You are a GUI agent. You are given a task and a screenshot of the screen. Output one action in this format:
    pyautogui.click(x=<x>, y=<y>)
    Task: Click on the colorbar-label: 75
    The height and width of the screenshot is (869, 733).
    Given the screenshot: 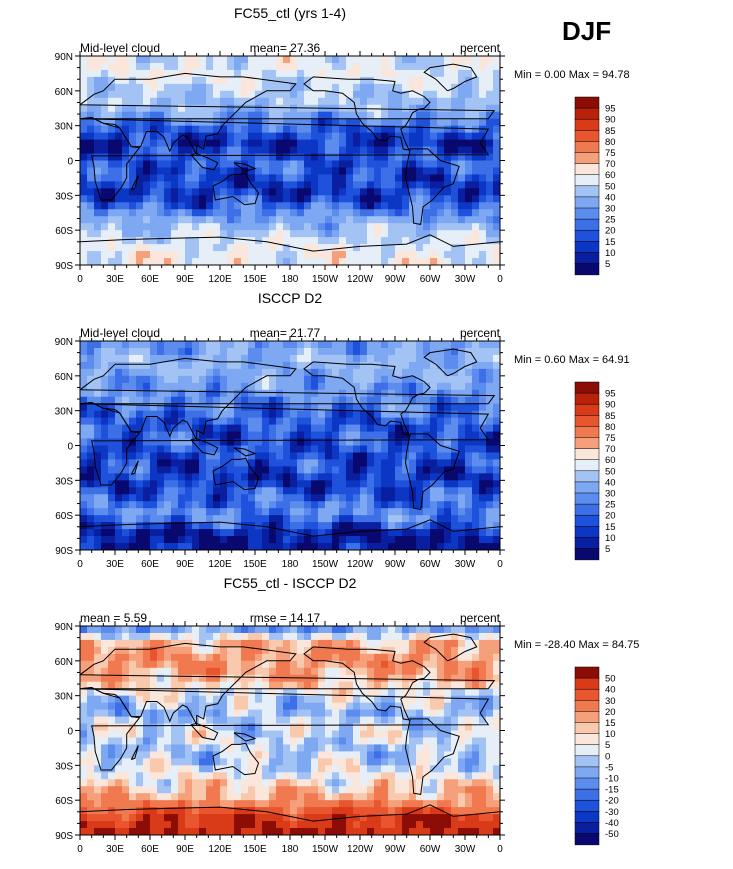 What is the action you would take?
    pyautogui.click(x=610, y=438)
    